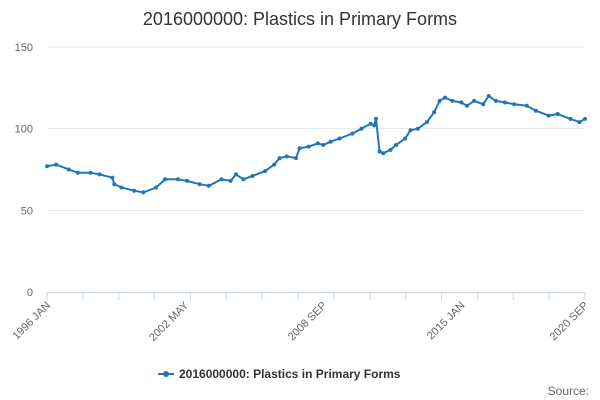 This screenshot has height=400, width=600. Describe the element at coordinates (24, 130) in the screenshot. I see `y-tick-label: 100` at that location.